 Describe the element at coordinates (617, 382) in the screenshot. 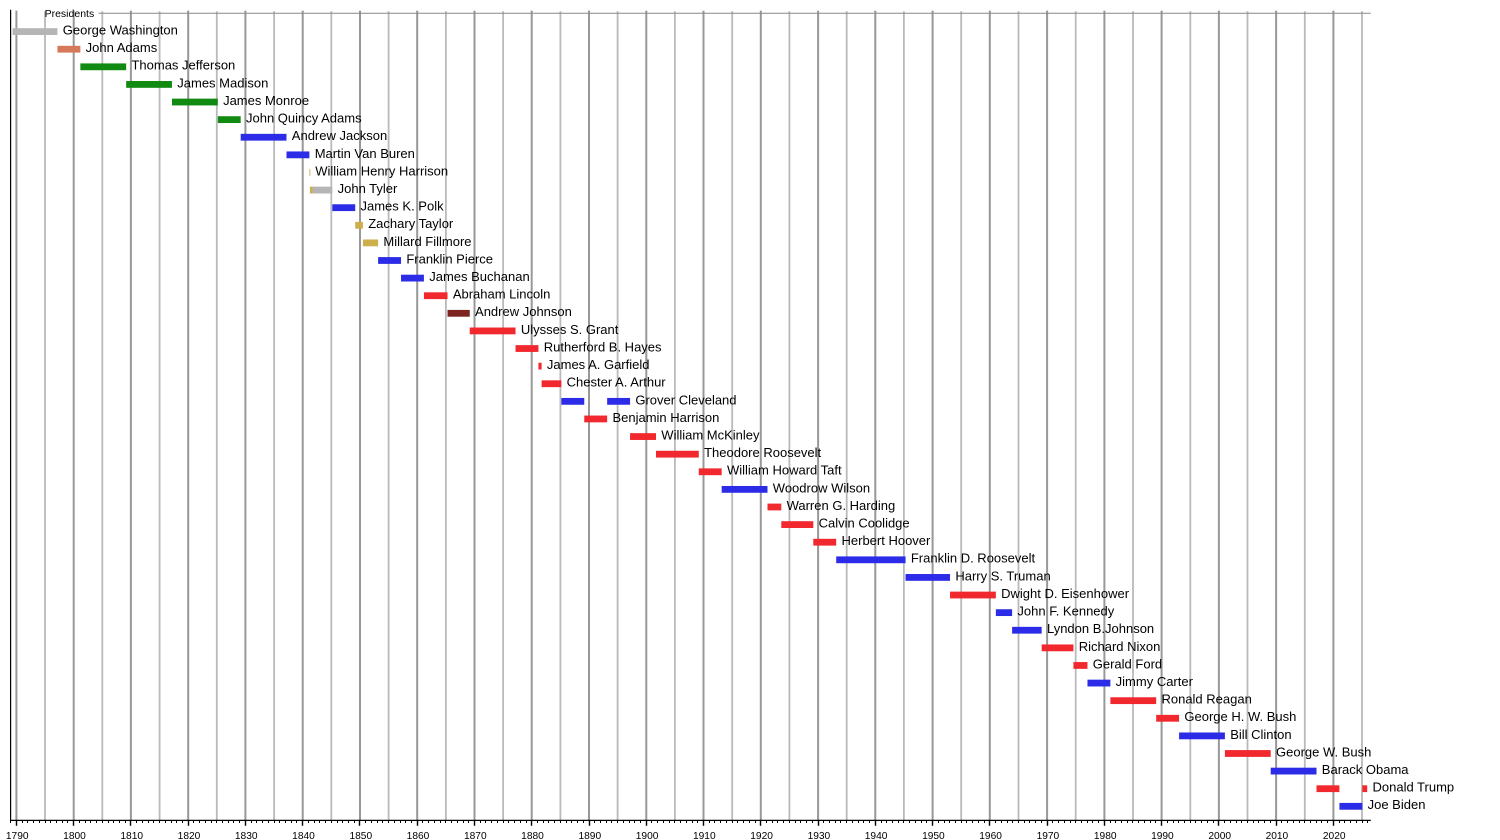

I see `svg-text: Chester A. Arthur` at that location.